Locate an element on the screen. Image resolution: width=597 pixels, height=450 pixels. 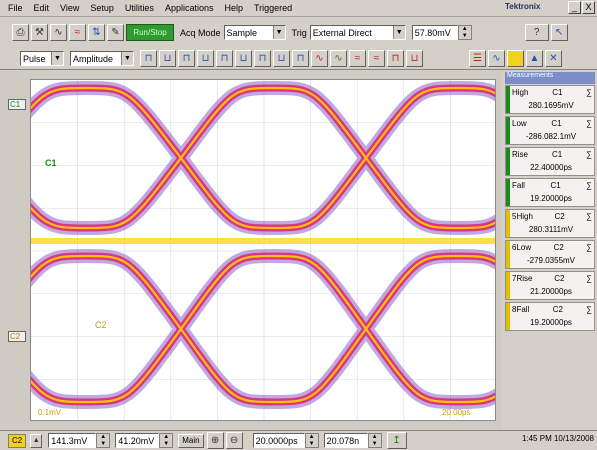
cursor-icon: ↖ is located at coordinates (559, 32).